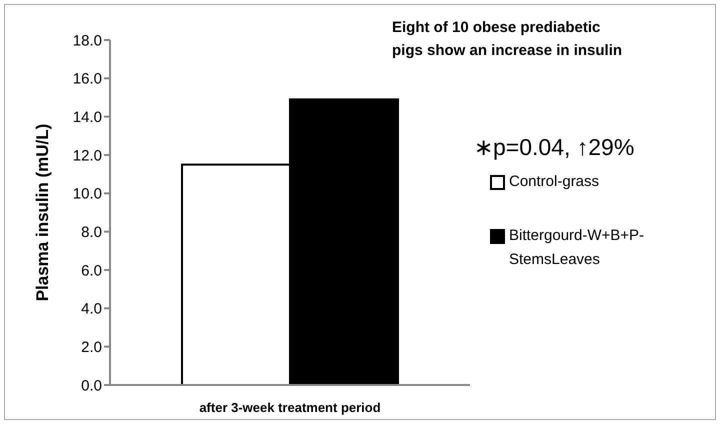  Describe the element at coordinates (91, 385) in the screenshot. I see `y-tick-label: 0.0` at that location.